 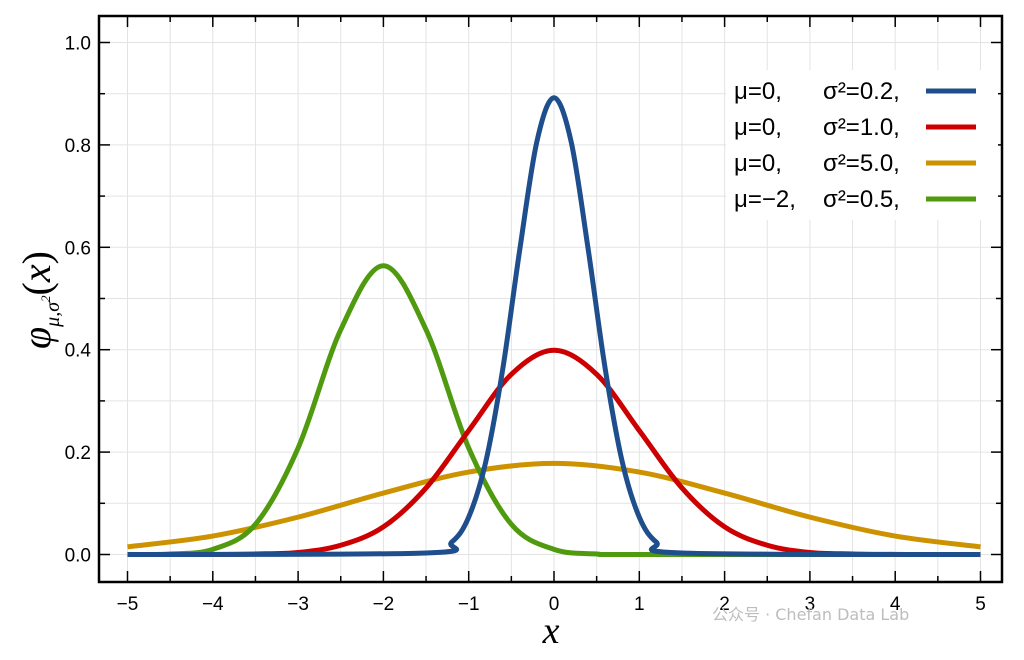 I want to click on x-tick-label: 4, so click(x=895, y=604).